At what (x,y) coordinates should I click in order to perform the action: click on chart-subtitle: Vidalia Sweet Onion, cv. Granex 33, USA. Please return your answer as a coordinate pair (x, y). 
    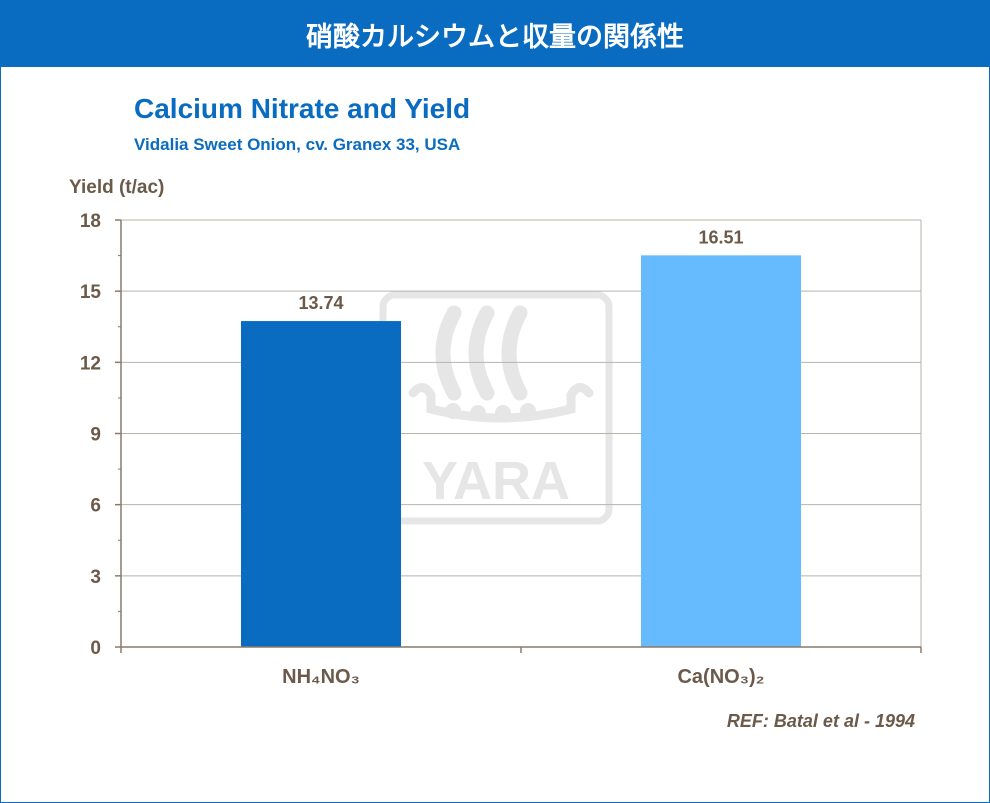
    Looking at the image, I should click on (297, 144).